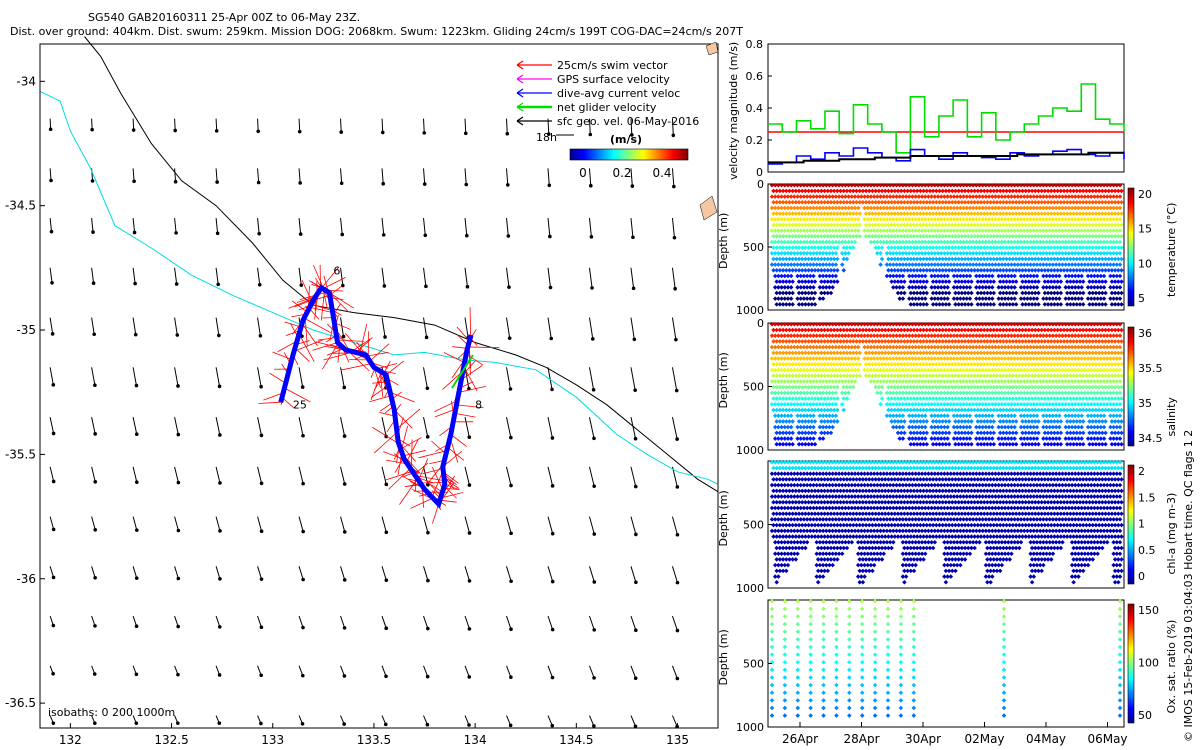 The height and width of the screenshot is (750, 1200). Describe the element at coordinates (613, 79) in the screenshot. I see `legend-label: GPS surface velocity` at that location.